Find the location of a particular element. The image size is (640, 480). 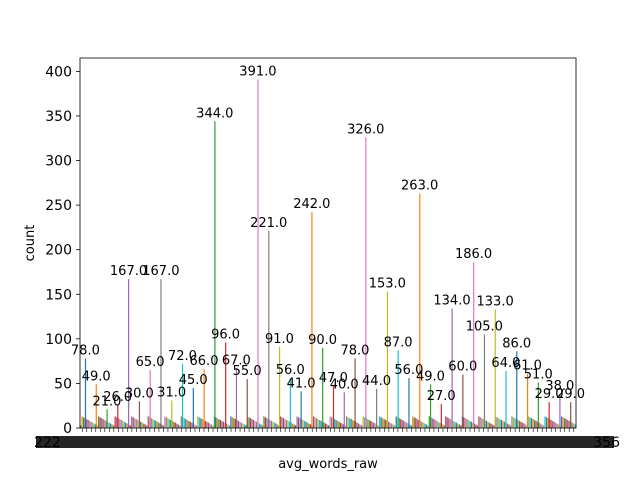

data-label: 87.0 is located at coordinates (398, 342).